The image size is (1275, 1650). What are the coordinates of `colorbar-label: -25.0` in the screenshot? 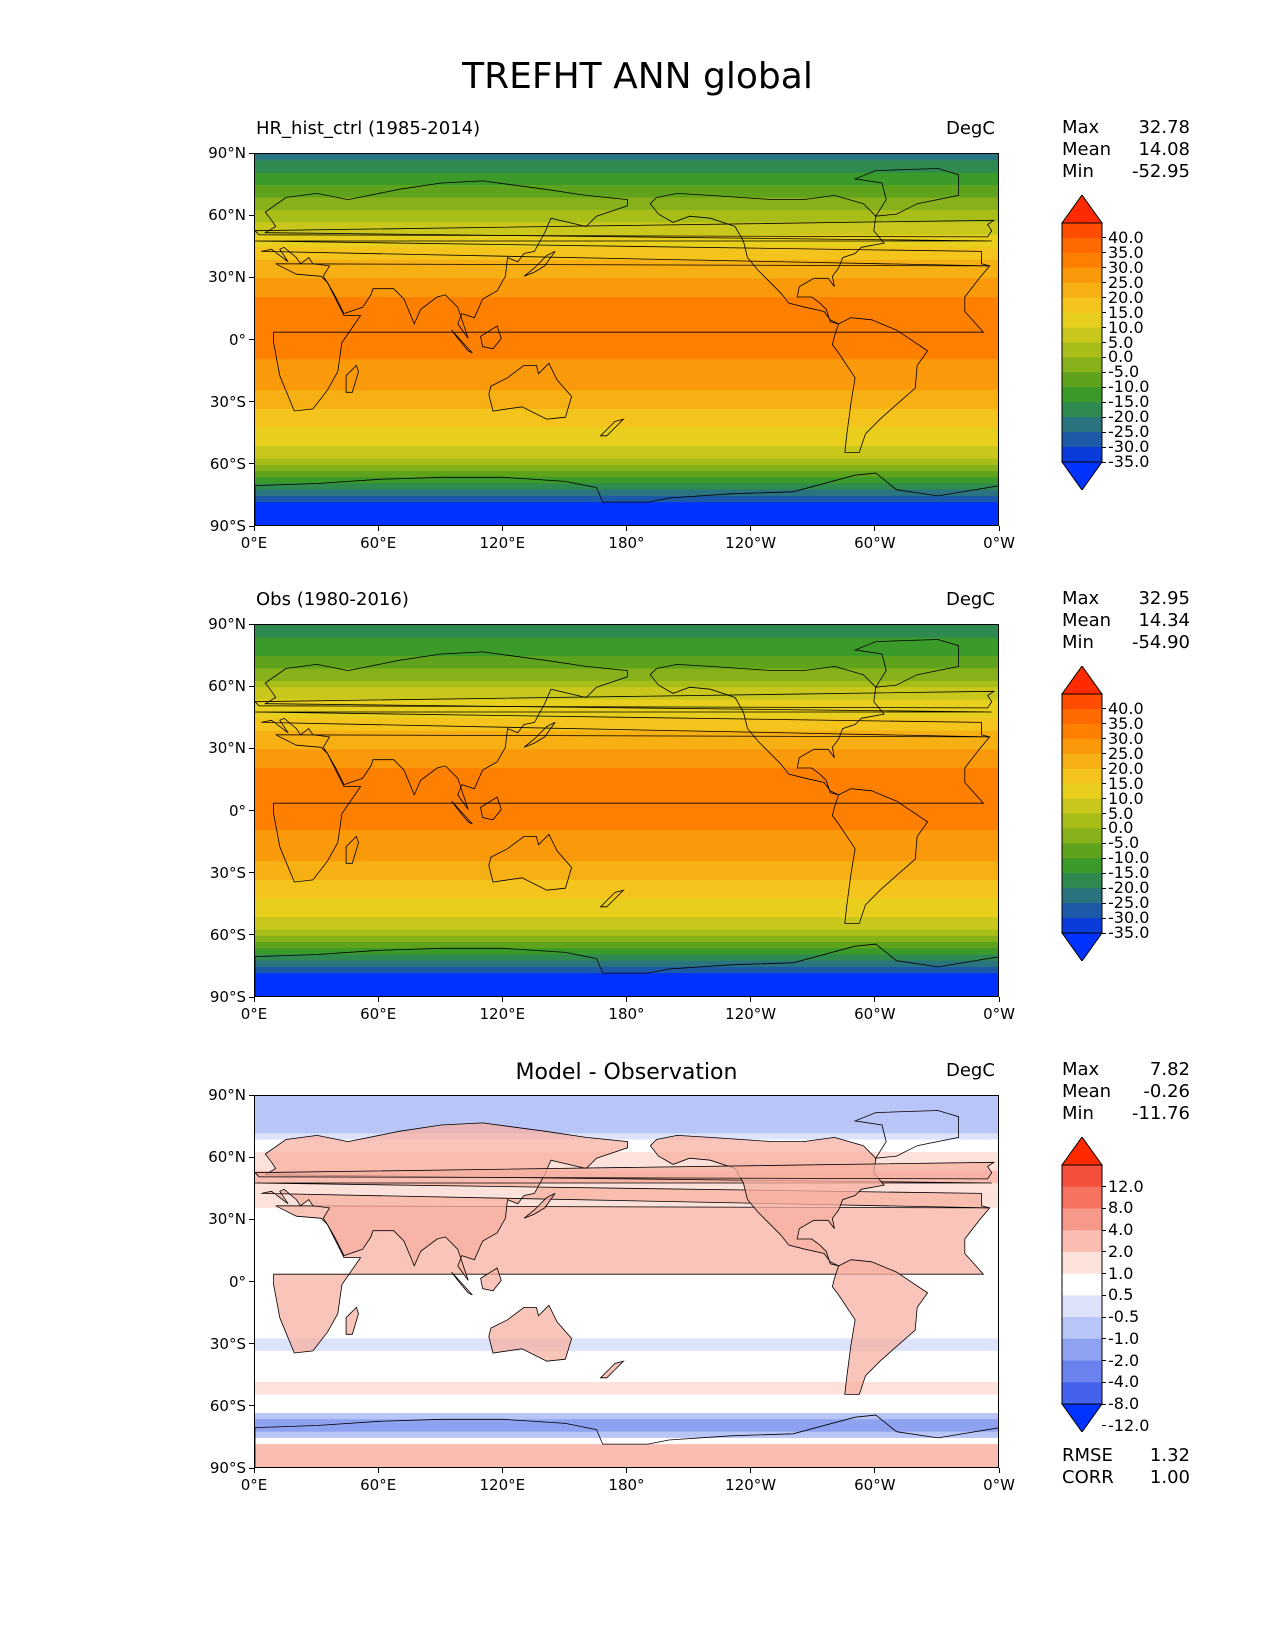 It's located at (1129, 432).